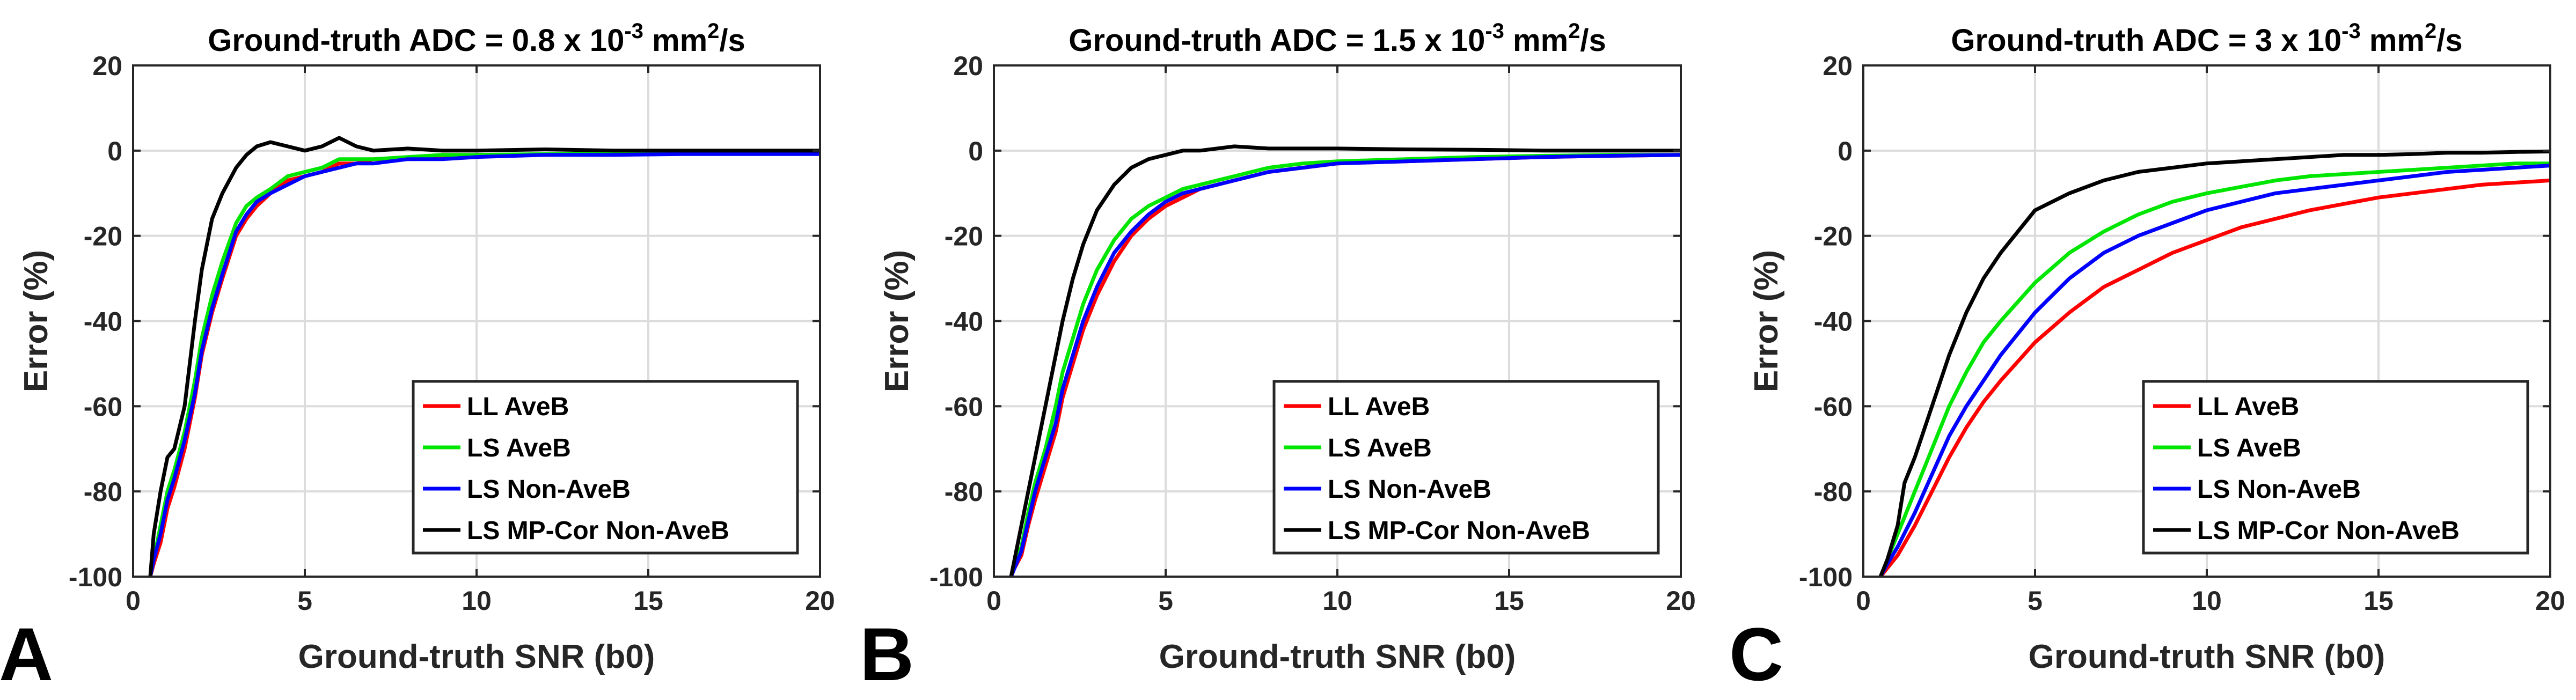 Image resolution: width=2576 pixels, height=700 pixels. What do you see at coordinates (1277, 40) in the screenshot?
I see `title-text: Ground-truth ADC = 1.5 x 10` at bounding box center [1277, 40].